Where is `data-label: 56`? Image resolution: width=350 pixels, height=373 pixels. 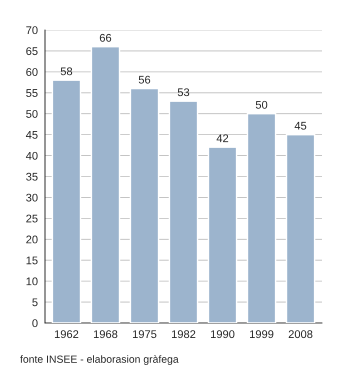 data-label: 56 is located at coordinates (144, 80).